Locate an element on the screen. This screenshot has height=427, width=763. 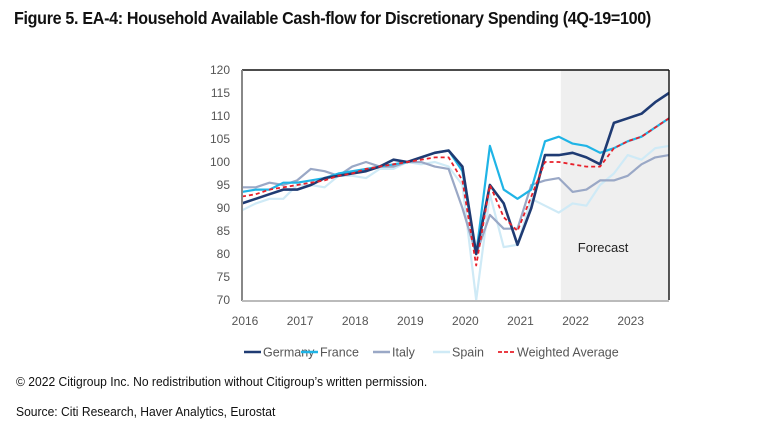
y-tick-label: 95 is located at coordinates (224, 185).